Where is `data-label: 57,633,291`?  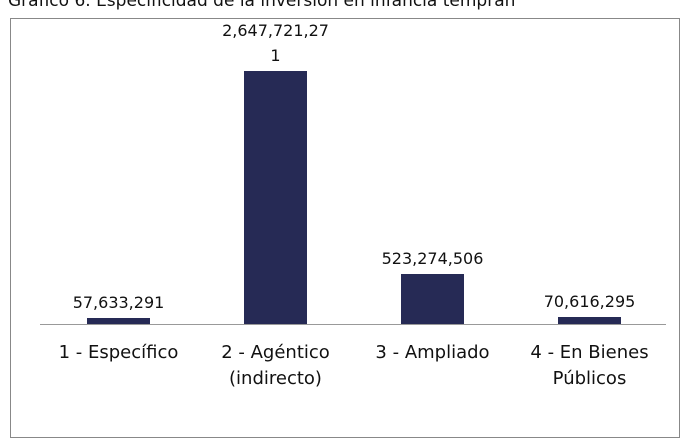
data-label: 57,633,291 is located at coordinates (118, 303).